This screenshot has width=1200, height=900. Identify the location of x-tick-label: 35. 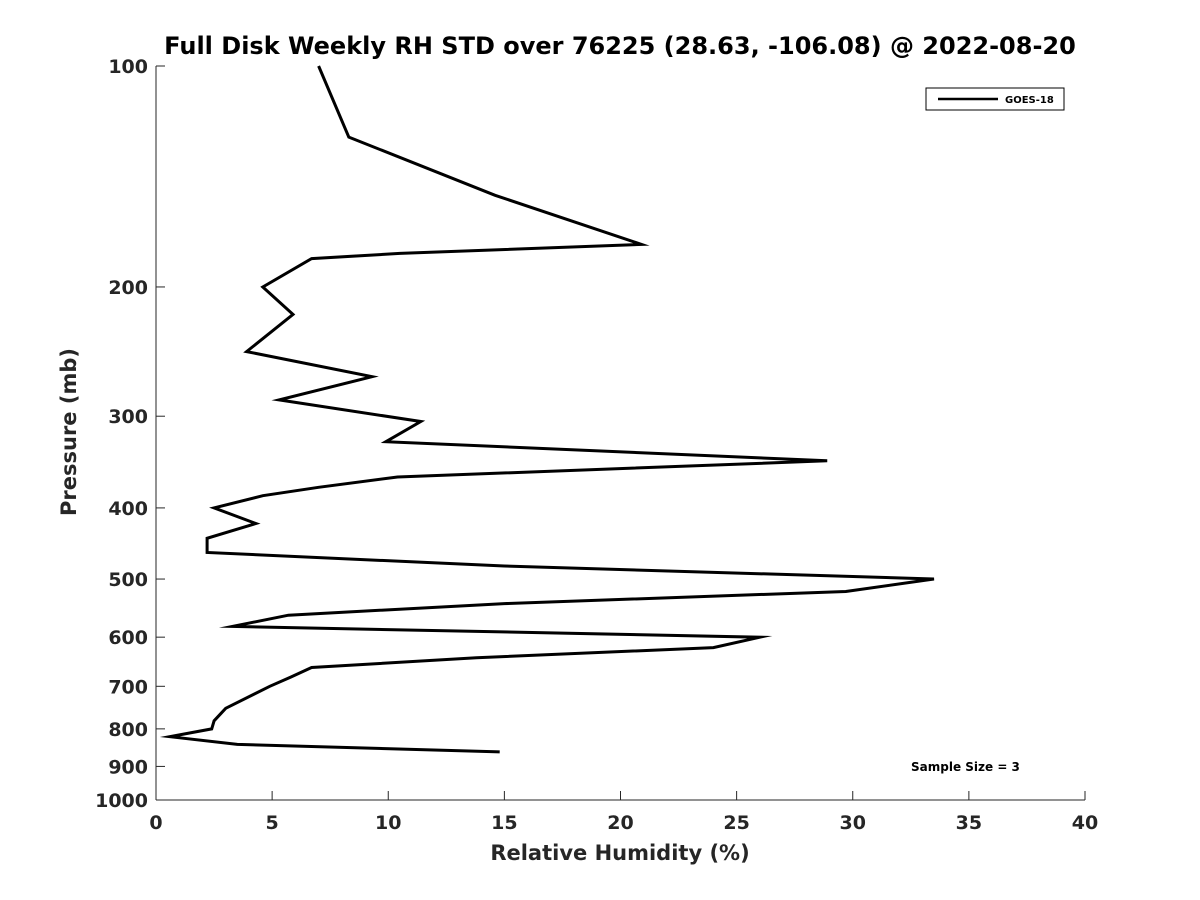
(969, 823).